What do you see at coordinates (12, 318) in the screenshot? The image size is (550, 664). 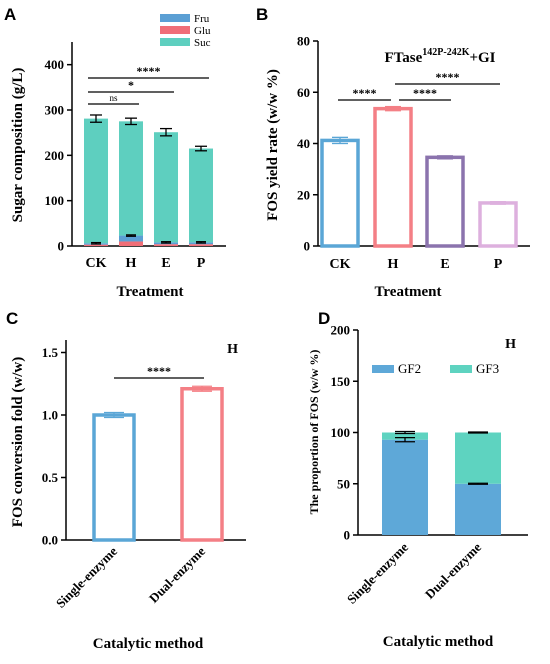 I see `panel-letter-c: C` at bounding box center [12, 318].